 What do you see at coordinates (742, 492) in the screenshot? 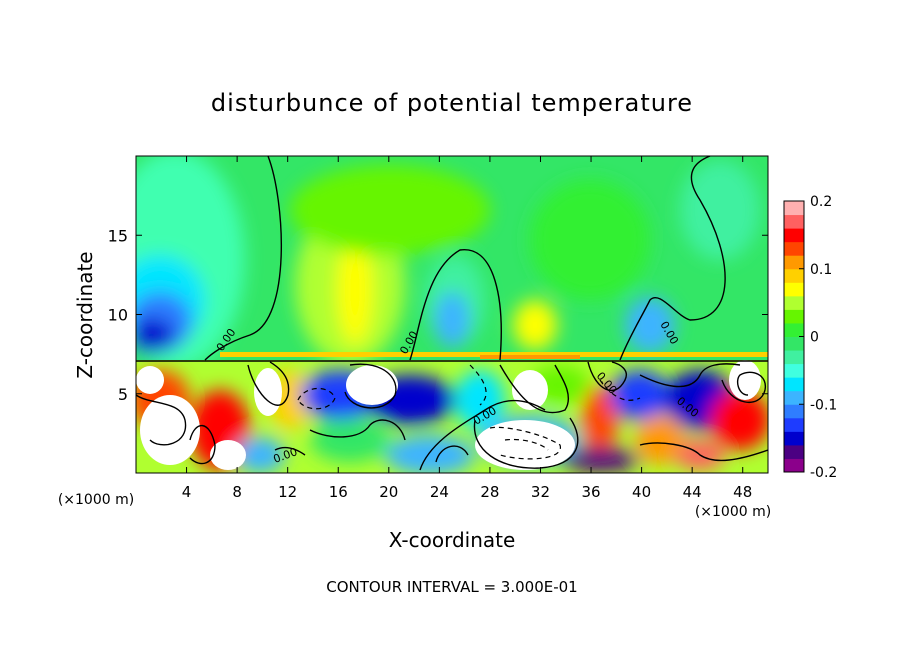
I see `x-tick-label: 48` at bounding box center [742, 492].